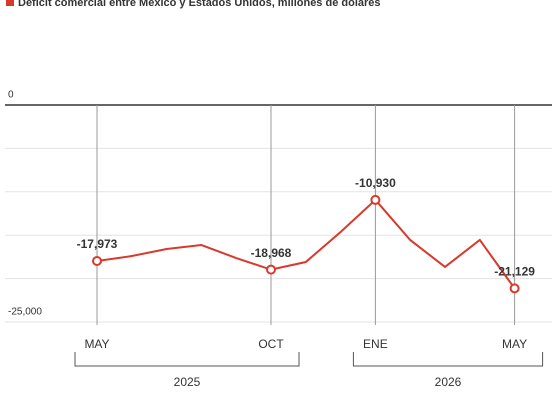 Image resolution: width=552 pixels, height=394 pixels. What do you see at coordinates (25, 312) in the screenshot?
I see `y-tick-label: -25,000` at bounding box center [25, 312].